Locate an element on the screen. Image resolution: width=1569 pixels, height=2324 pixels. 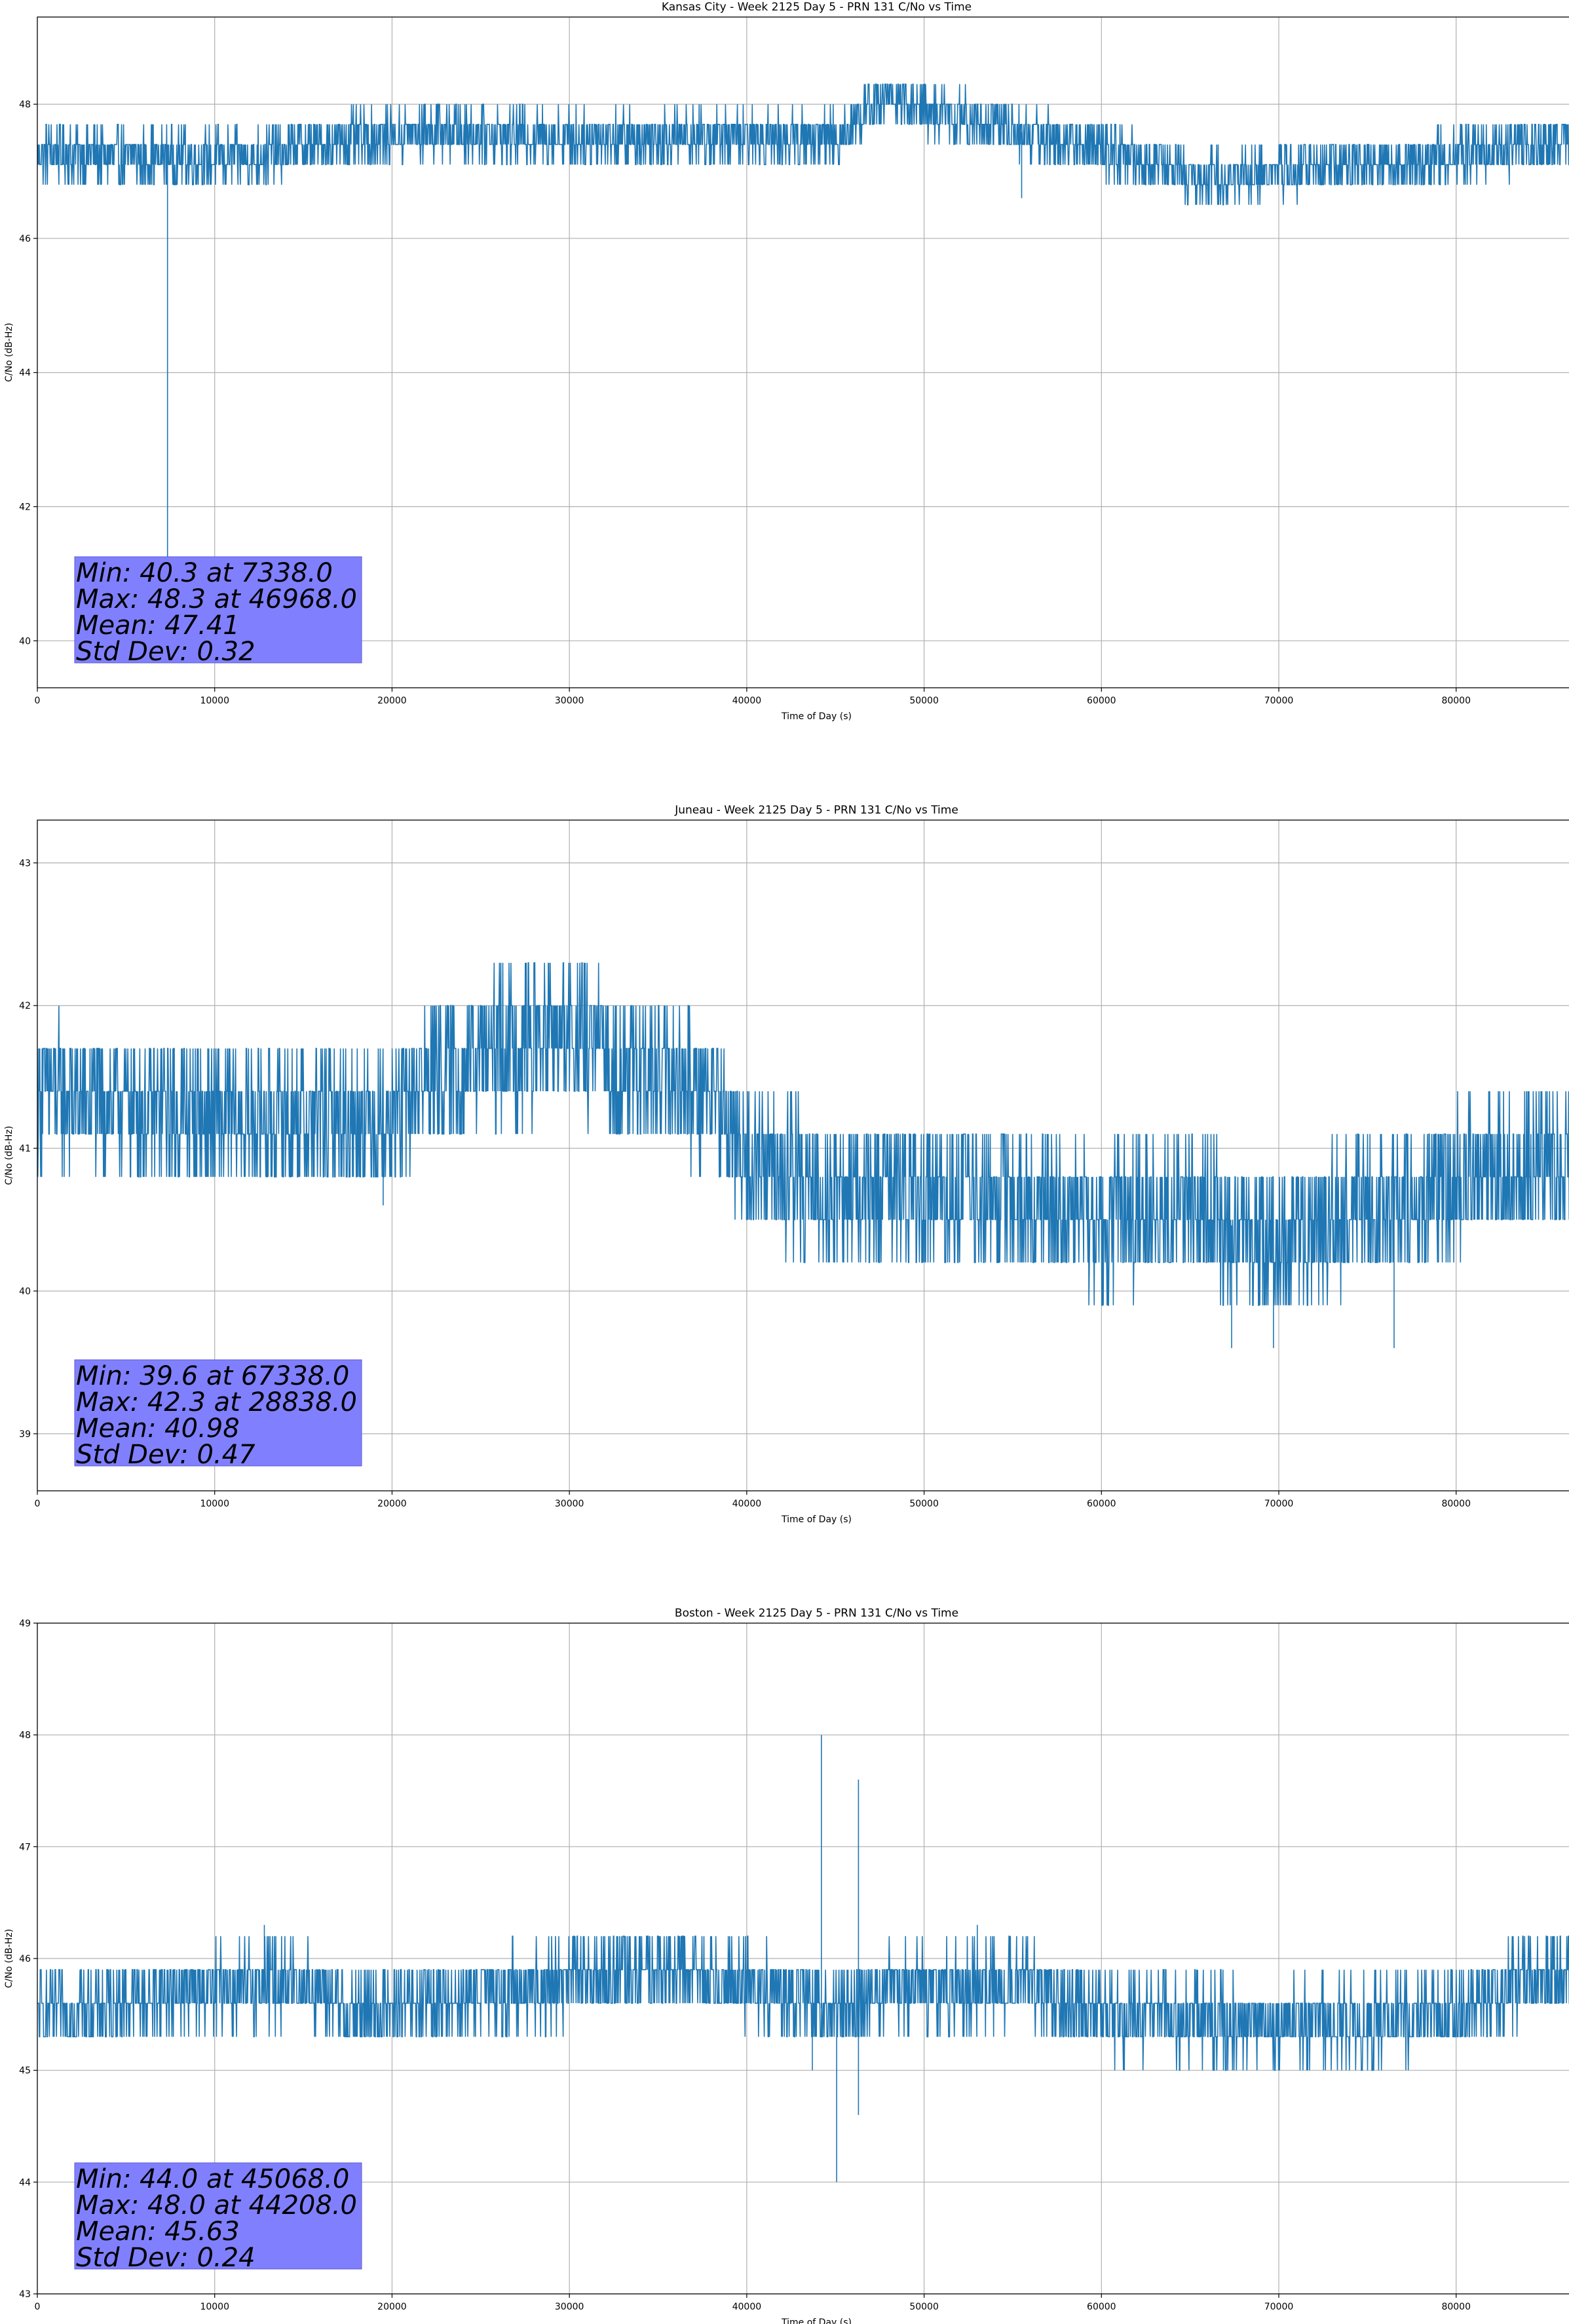
y-tick-label: 45 is located at coordinates (25, 2071).